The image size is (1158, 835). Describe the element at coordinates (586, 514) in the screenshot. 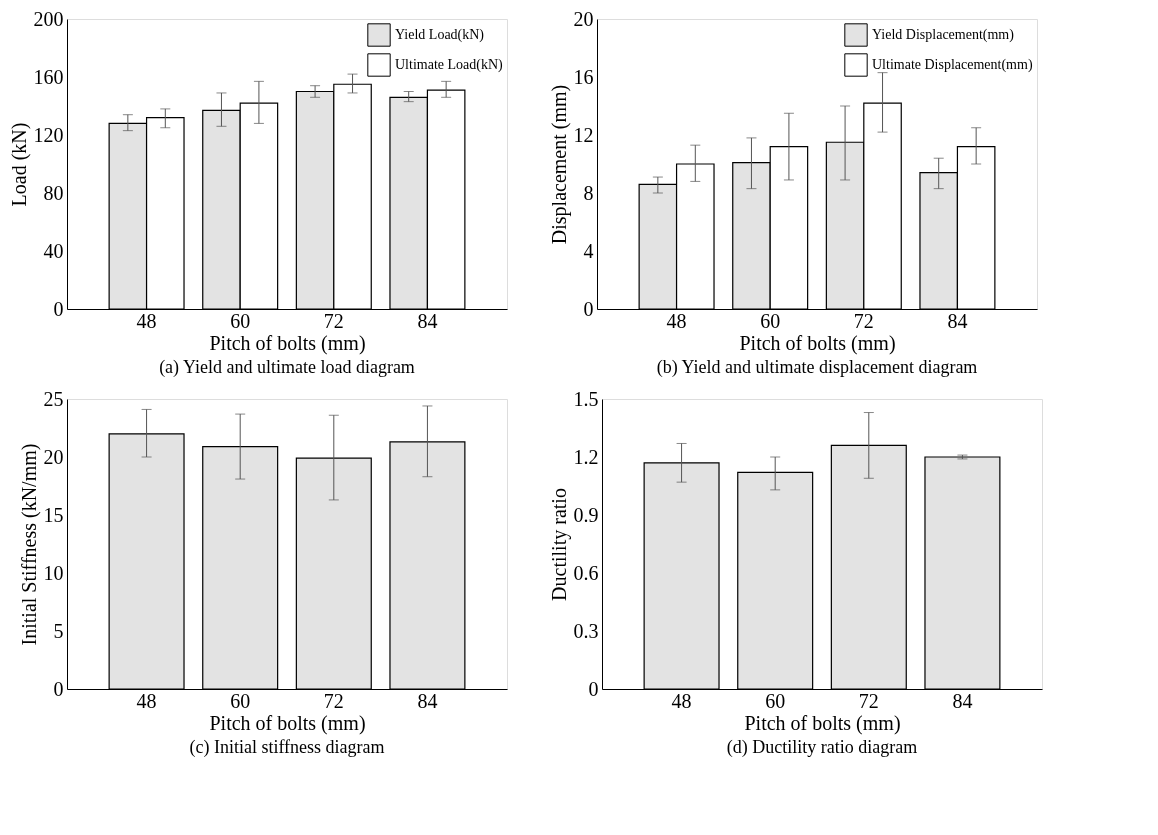

I see `y-tick-label: 0.9` at that location.